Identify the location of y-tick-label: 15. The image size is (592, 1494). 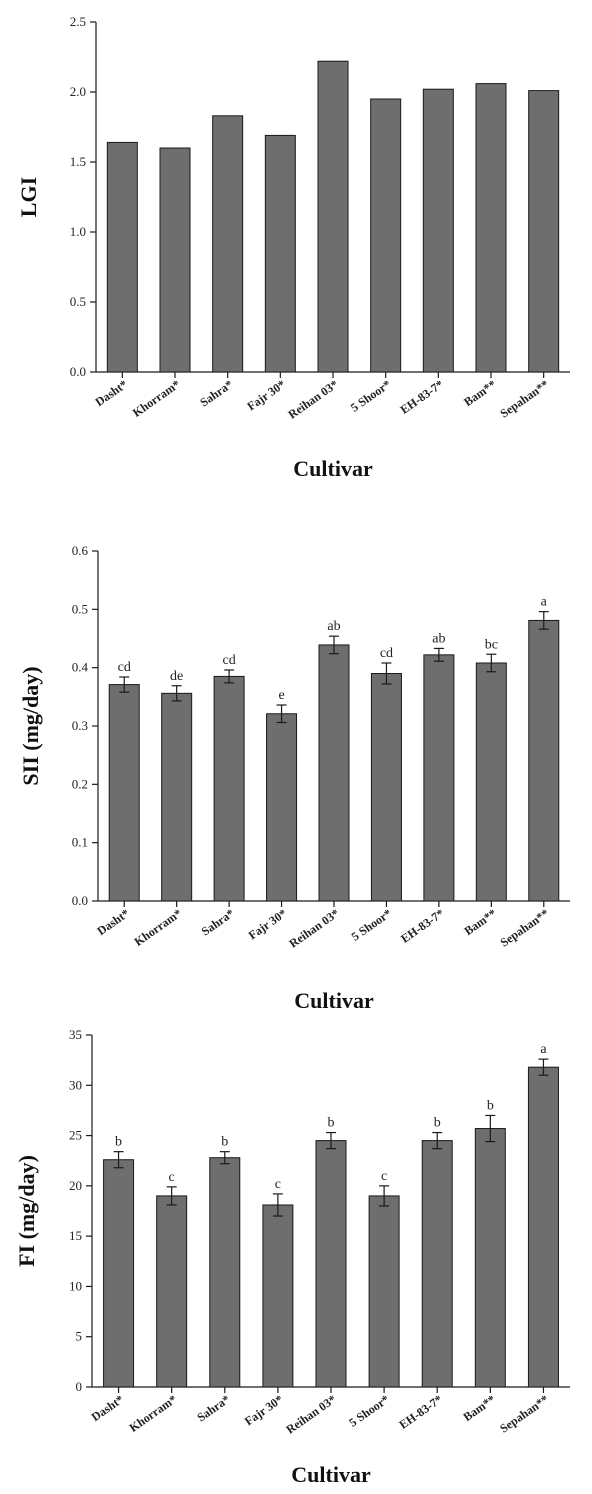
(75, 1235).